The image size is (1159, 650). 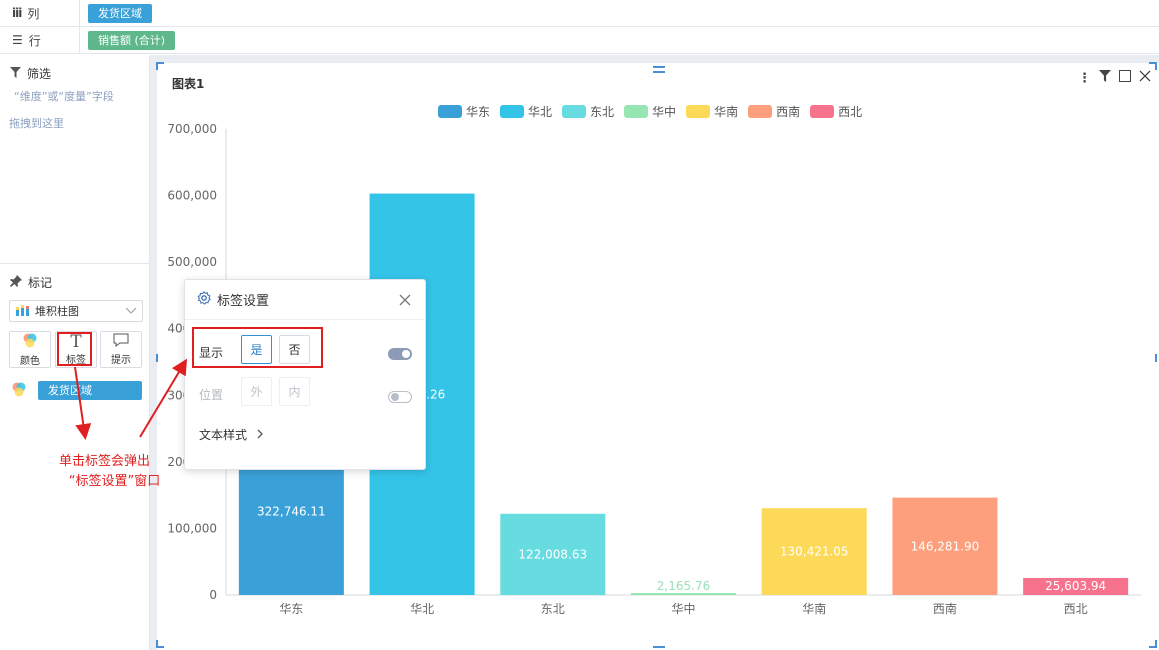 What do you see at coordinates (131, 311) in the screenshot?
I see `chevron-down-icon` at bounding box center [131, 311].